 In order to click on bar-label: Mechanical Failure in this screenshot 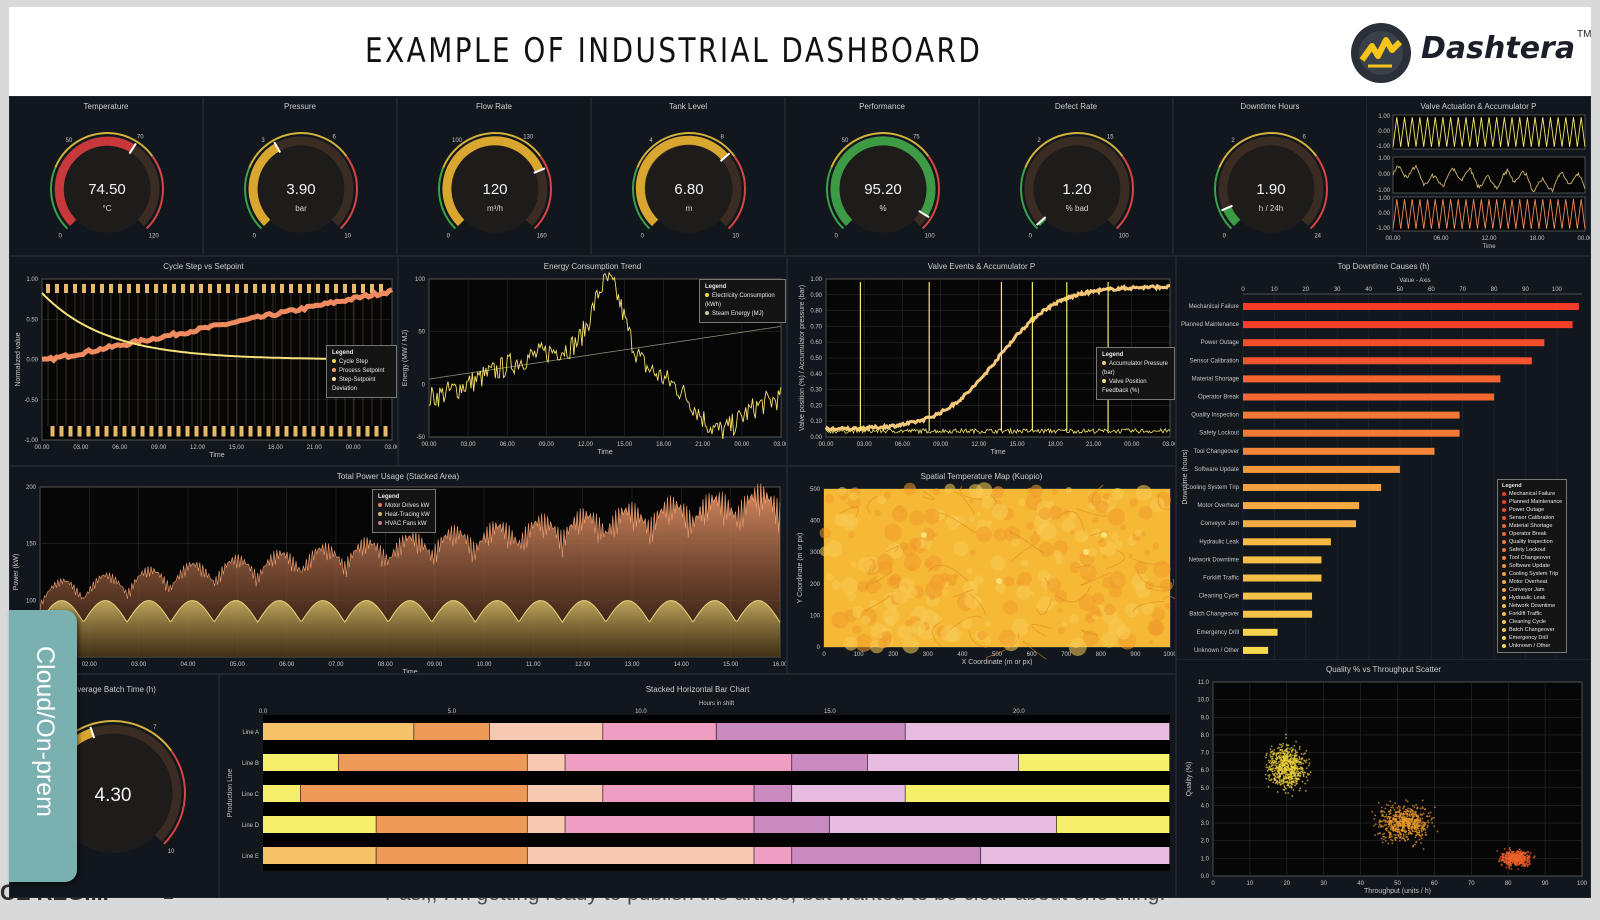, I will do `click(1214, 307)`.